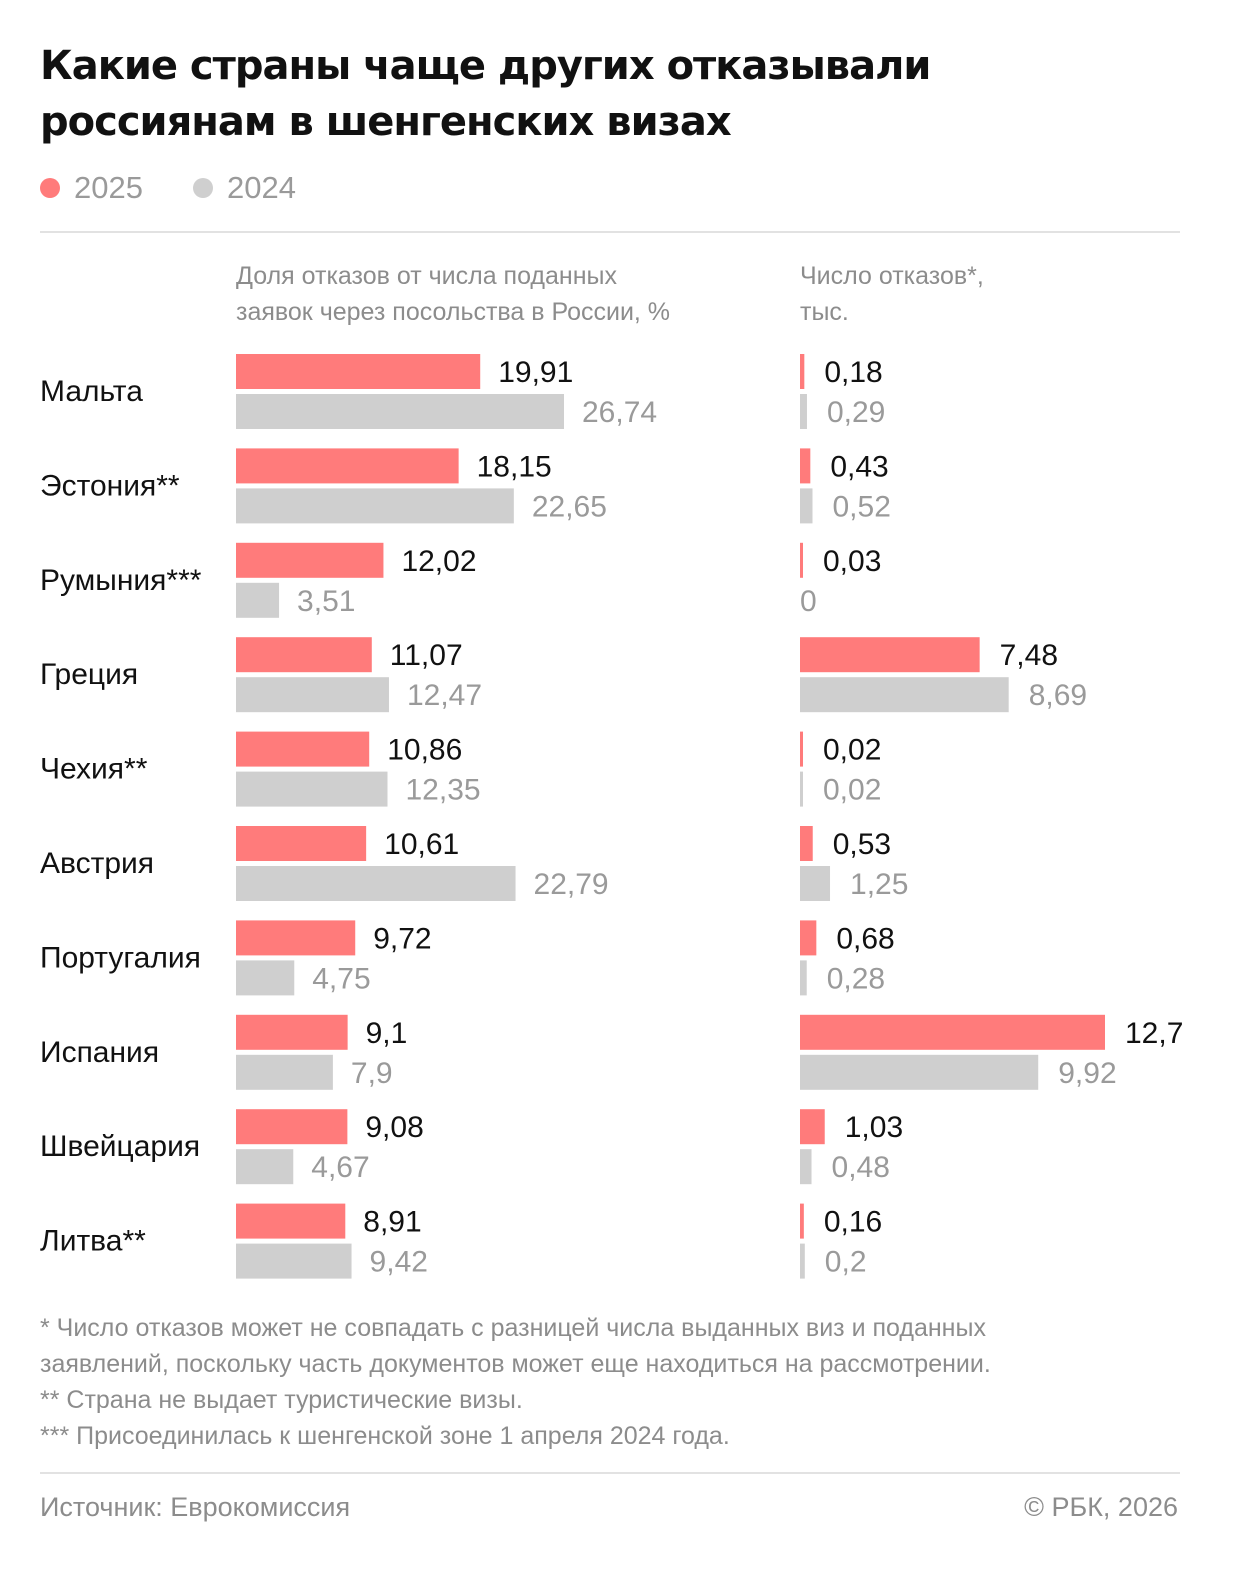  What do you see at coordinates (387, 1033) in the screenshot?
I see `value-label-share-2025: 9,1` at bounding box center [387, 1033].